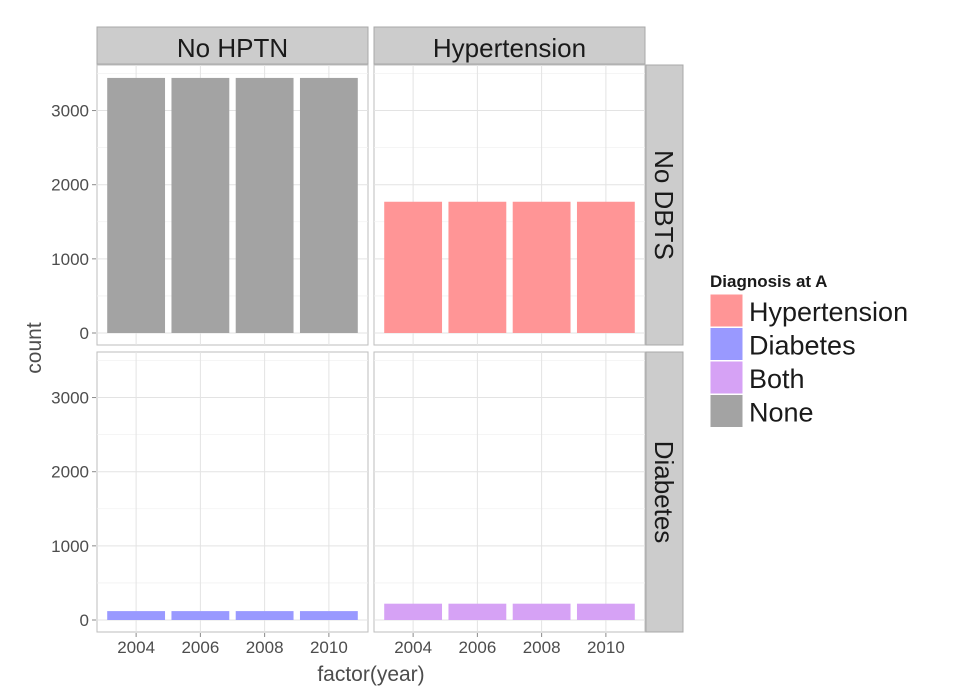  What do you see at coordinates (477, 611) in the screenshot?
I see `bar-both-2006` at bounding box center [477, 611].